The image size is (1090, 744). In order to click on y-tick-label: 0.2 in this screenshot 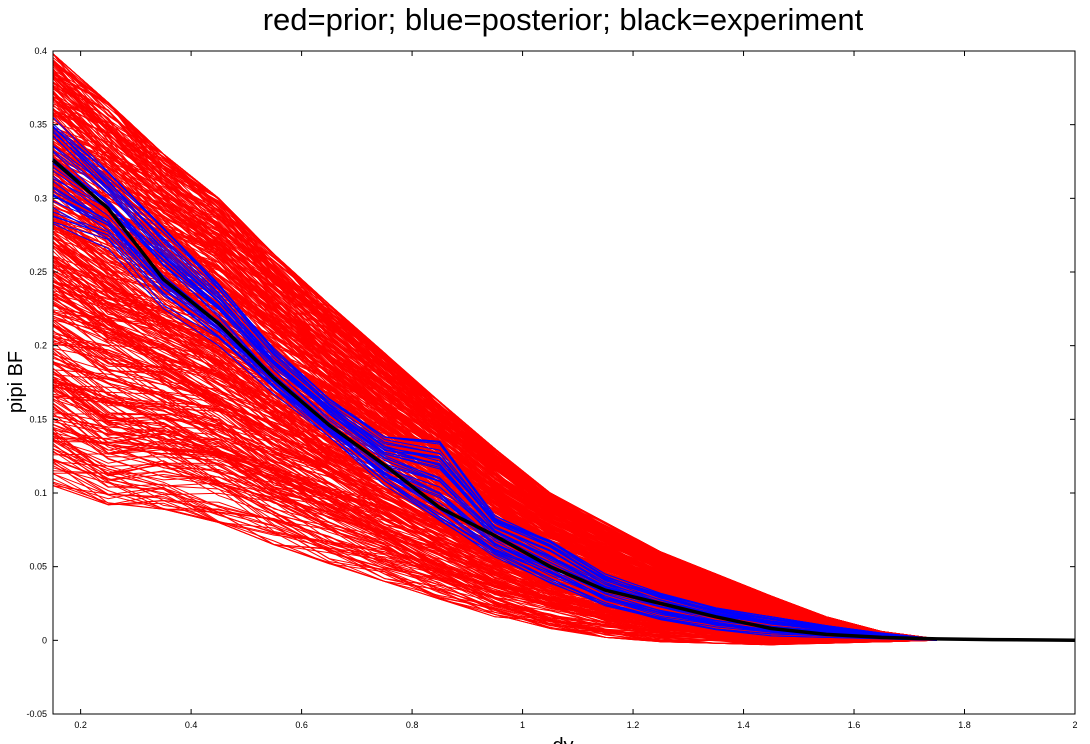, I will do `click(40, 346)`.